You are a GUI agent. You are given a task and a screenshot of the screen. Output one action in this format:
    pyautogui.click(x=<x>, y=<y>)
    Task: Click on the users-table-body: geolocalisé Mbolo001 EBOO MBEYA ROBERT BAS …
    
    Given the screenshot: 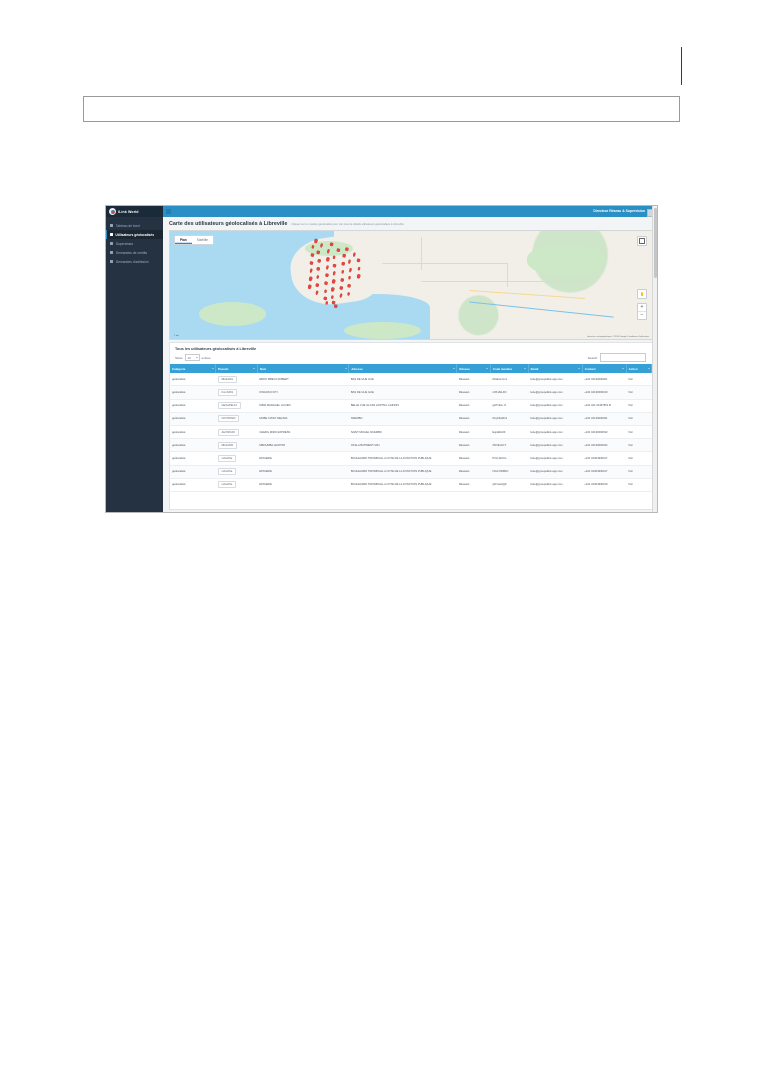 What is the action you would take?
    pyautogui.click(x=411, y=432)
    